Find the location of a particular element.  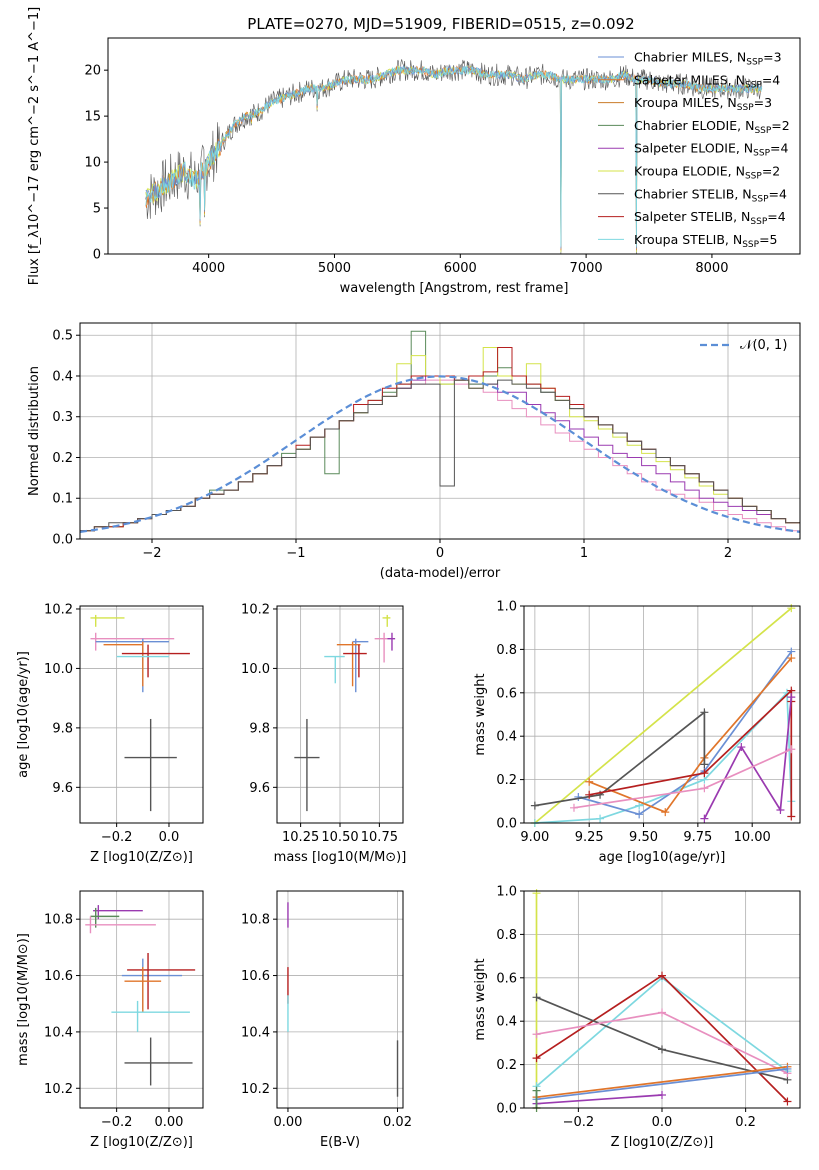

age_vs_mass-xlabel: mass [log10(M/M⊙)] is located at coordinates (340, 857).